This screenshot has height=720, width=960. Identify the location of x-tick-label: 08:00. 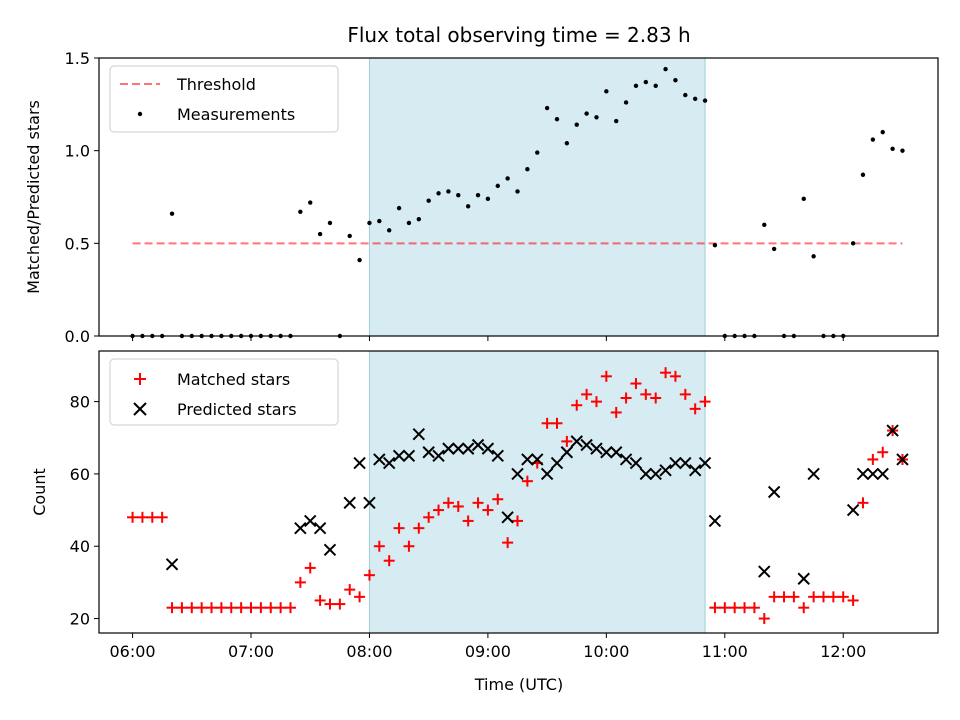
(369, 651).